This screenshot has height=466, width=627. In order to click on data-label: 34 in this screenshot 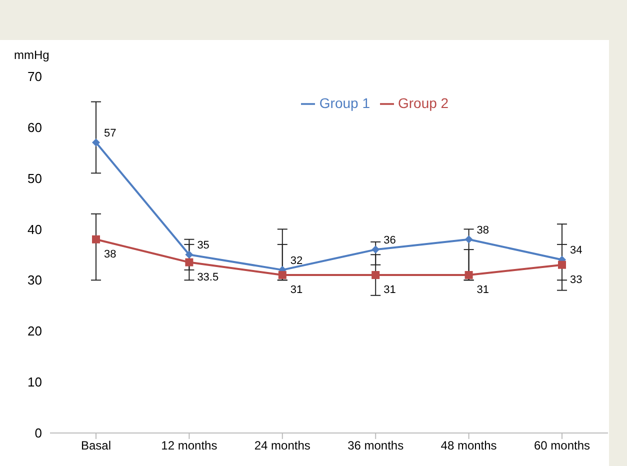, I will do `click(576, 250)`.